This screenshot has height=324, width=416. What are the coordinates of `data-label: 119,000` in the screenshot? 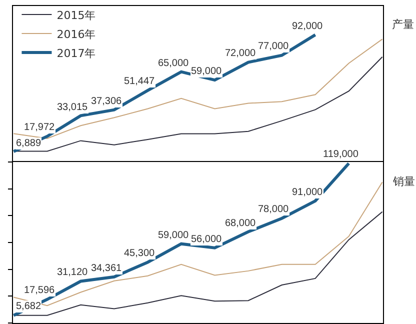 It's located at (341, 154).